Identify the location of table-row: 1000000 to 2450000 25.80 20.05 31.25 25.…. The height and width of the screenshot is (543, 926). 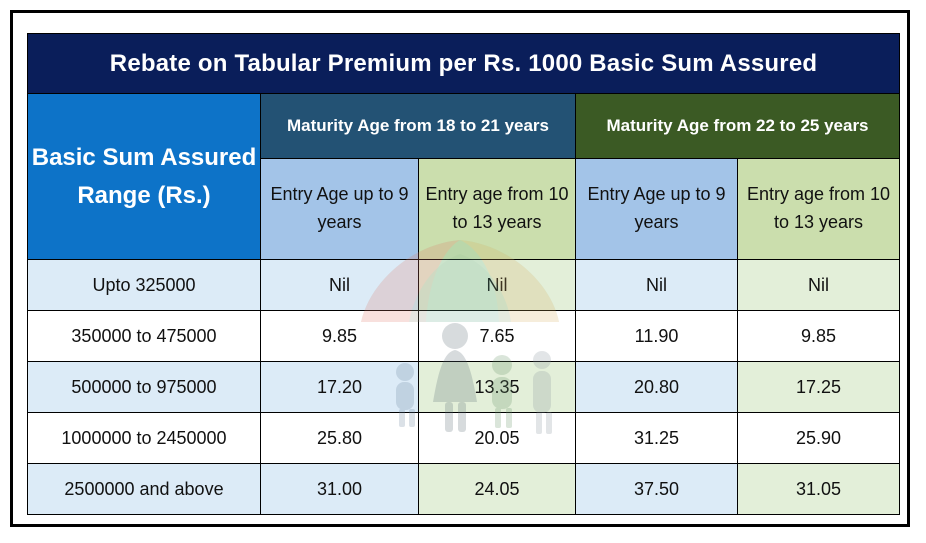
(464, 438).